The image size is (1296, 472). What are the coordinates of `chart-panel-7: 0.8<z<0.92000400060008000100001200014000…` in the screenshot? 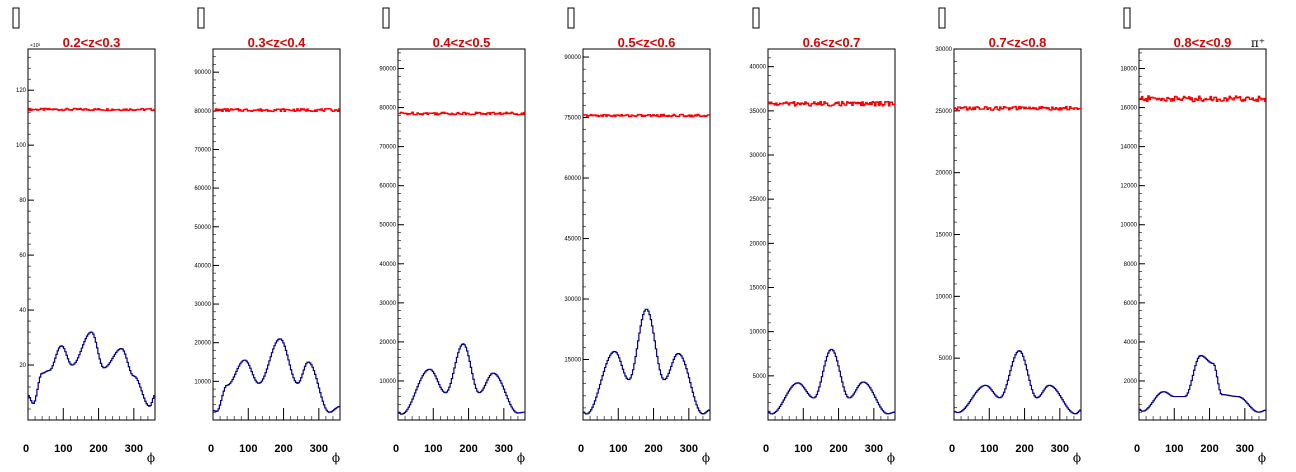 It's located at (1193, 236).